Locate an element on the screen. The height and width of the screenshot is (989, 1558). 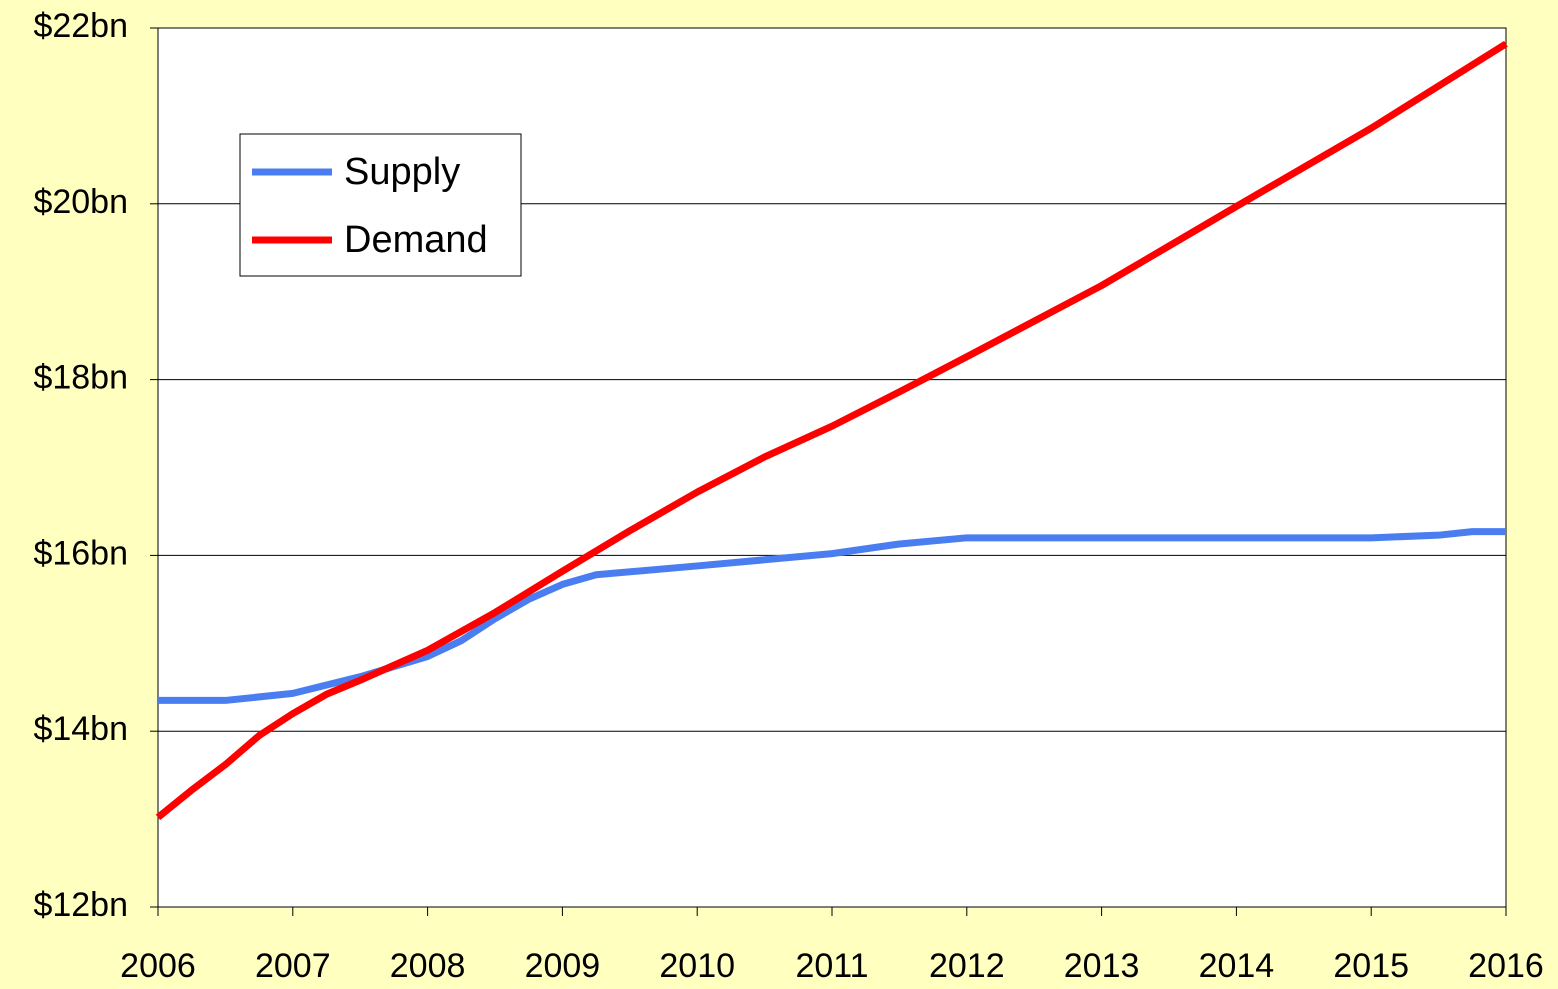
legend-box is located at coordinates (380, 205).